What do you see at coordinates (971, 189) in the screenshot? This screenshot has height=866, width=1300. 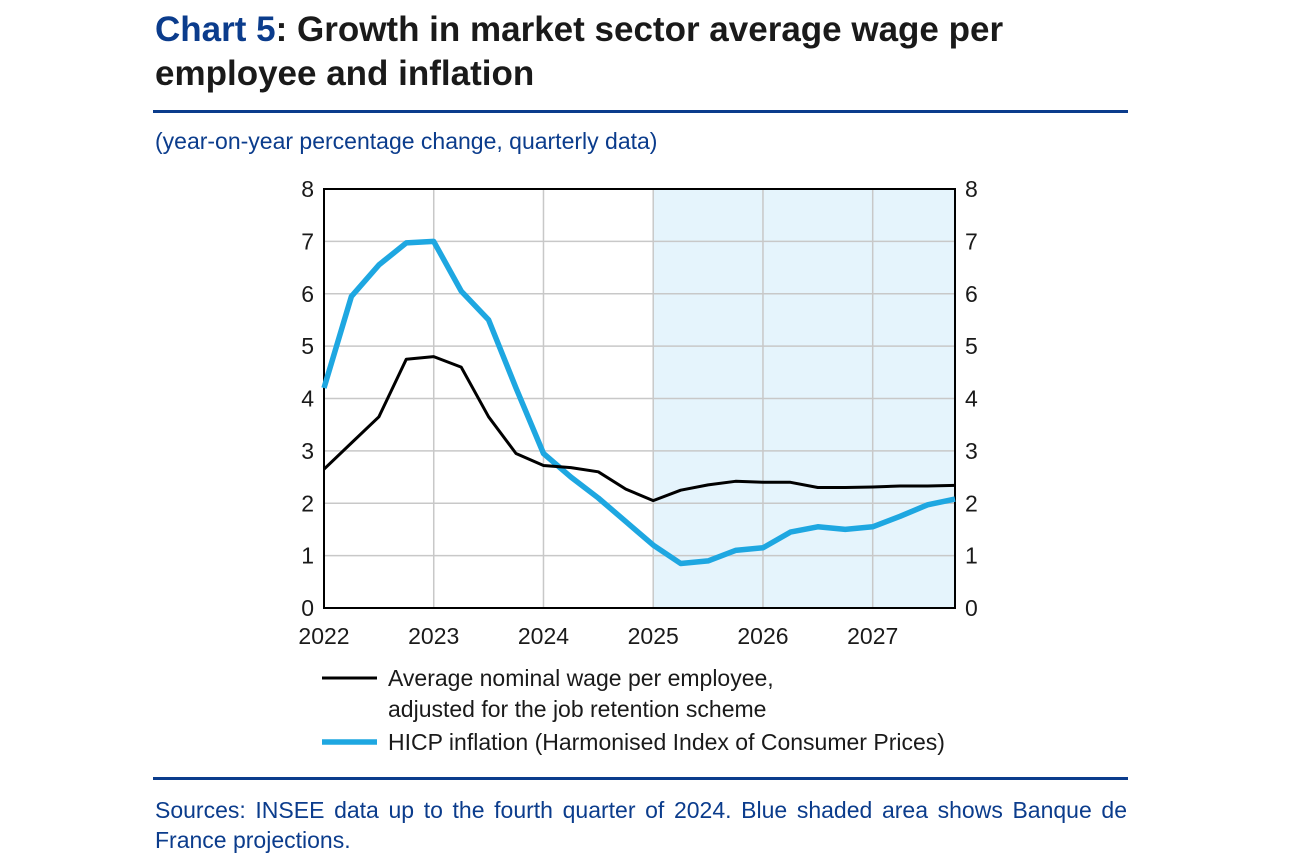 I see `y-tick-label-right: 8` at bounding box center [971, 189].